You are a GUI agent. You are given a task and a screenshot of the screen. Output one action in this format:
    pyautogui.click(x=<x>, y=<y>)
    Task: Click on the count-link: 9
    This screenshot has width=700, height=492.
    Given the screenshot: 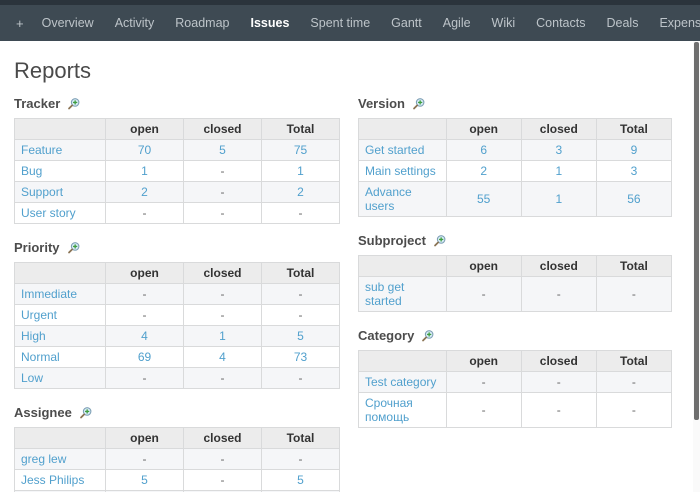 What is the action you would take?
    pyautogui.click(x=634, y=150)
    